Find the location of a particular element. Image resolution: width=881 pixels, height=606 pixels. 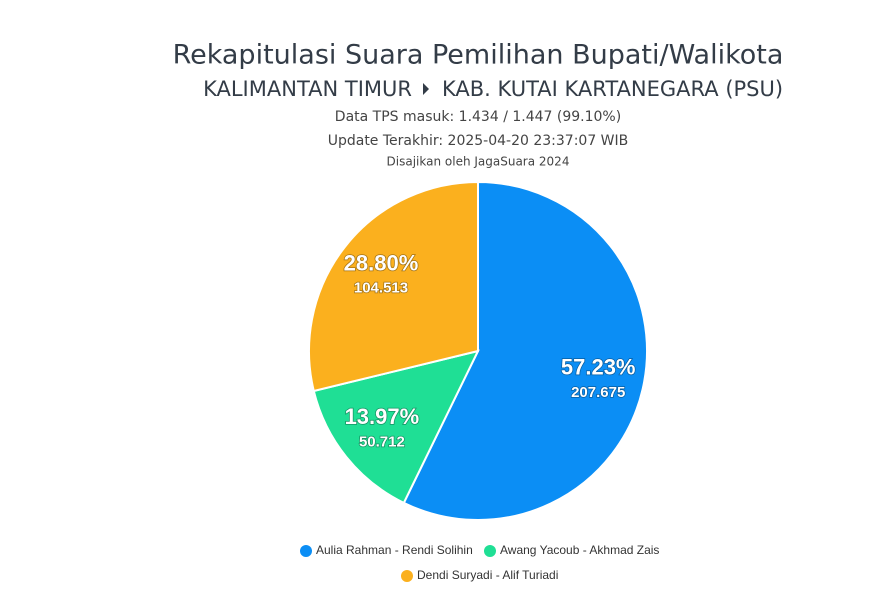

legend-label: Dendi Suryadi - Alif Turiadi is located at coordinates (487, 575).